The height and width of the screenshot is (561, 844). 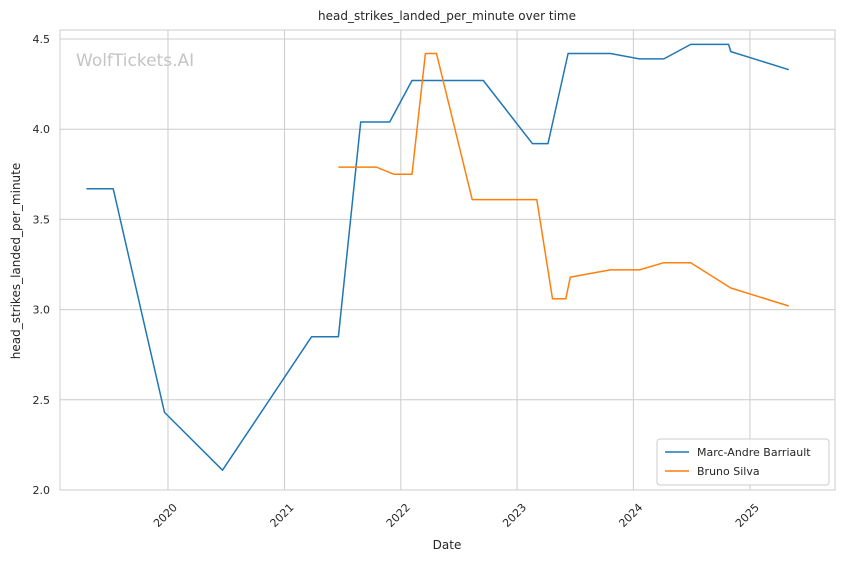 What do you see at coordinates (42, 310) in the screenshot?
I see `y-tick-label: 3.0` at bounding box center [42, 310].